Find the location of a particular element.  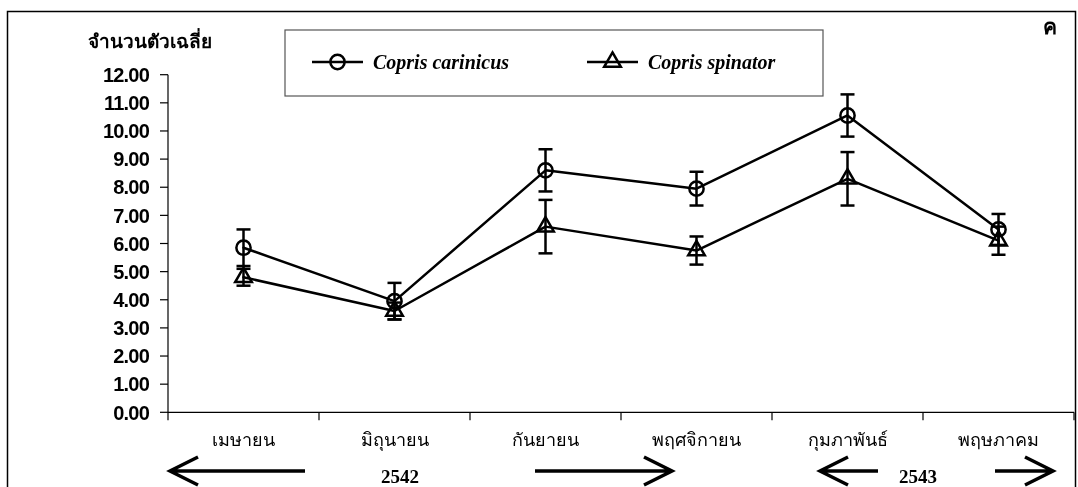

y-tick-label: 12.00 is located at coordinates (126, 74).